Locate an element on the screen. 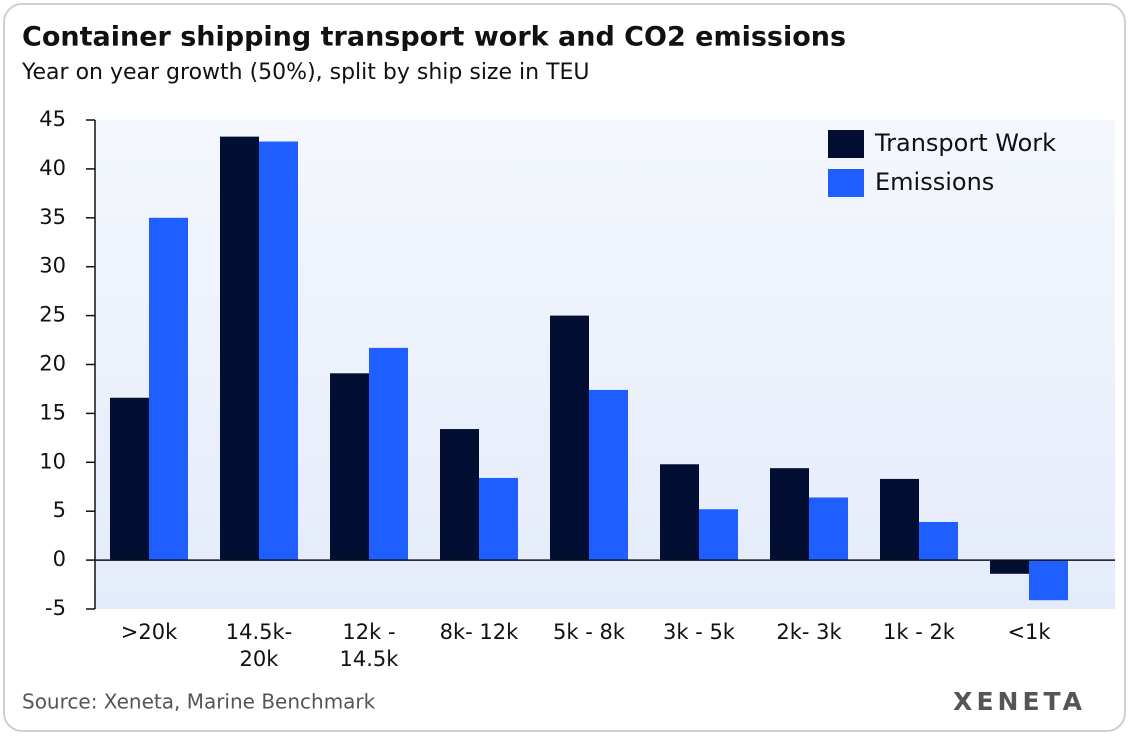 The height and width of the screenshot is (740, 1130). x-tick-label: 2k- 3k is located at coordinates (809, 632).